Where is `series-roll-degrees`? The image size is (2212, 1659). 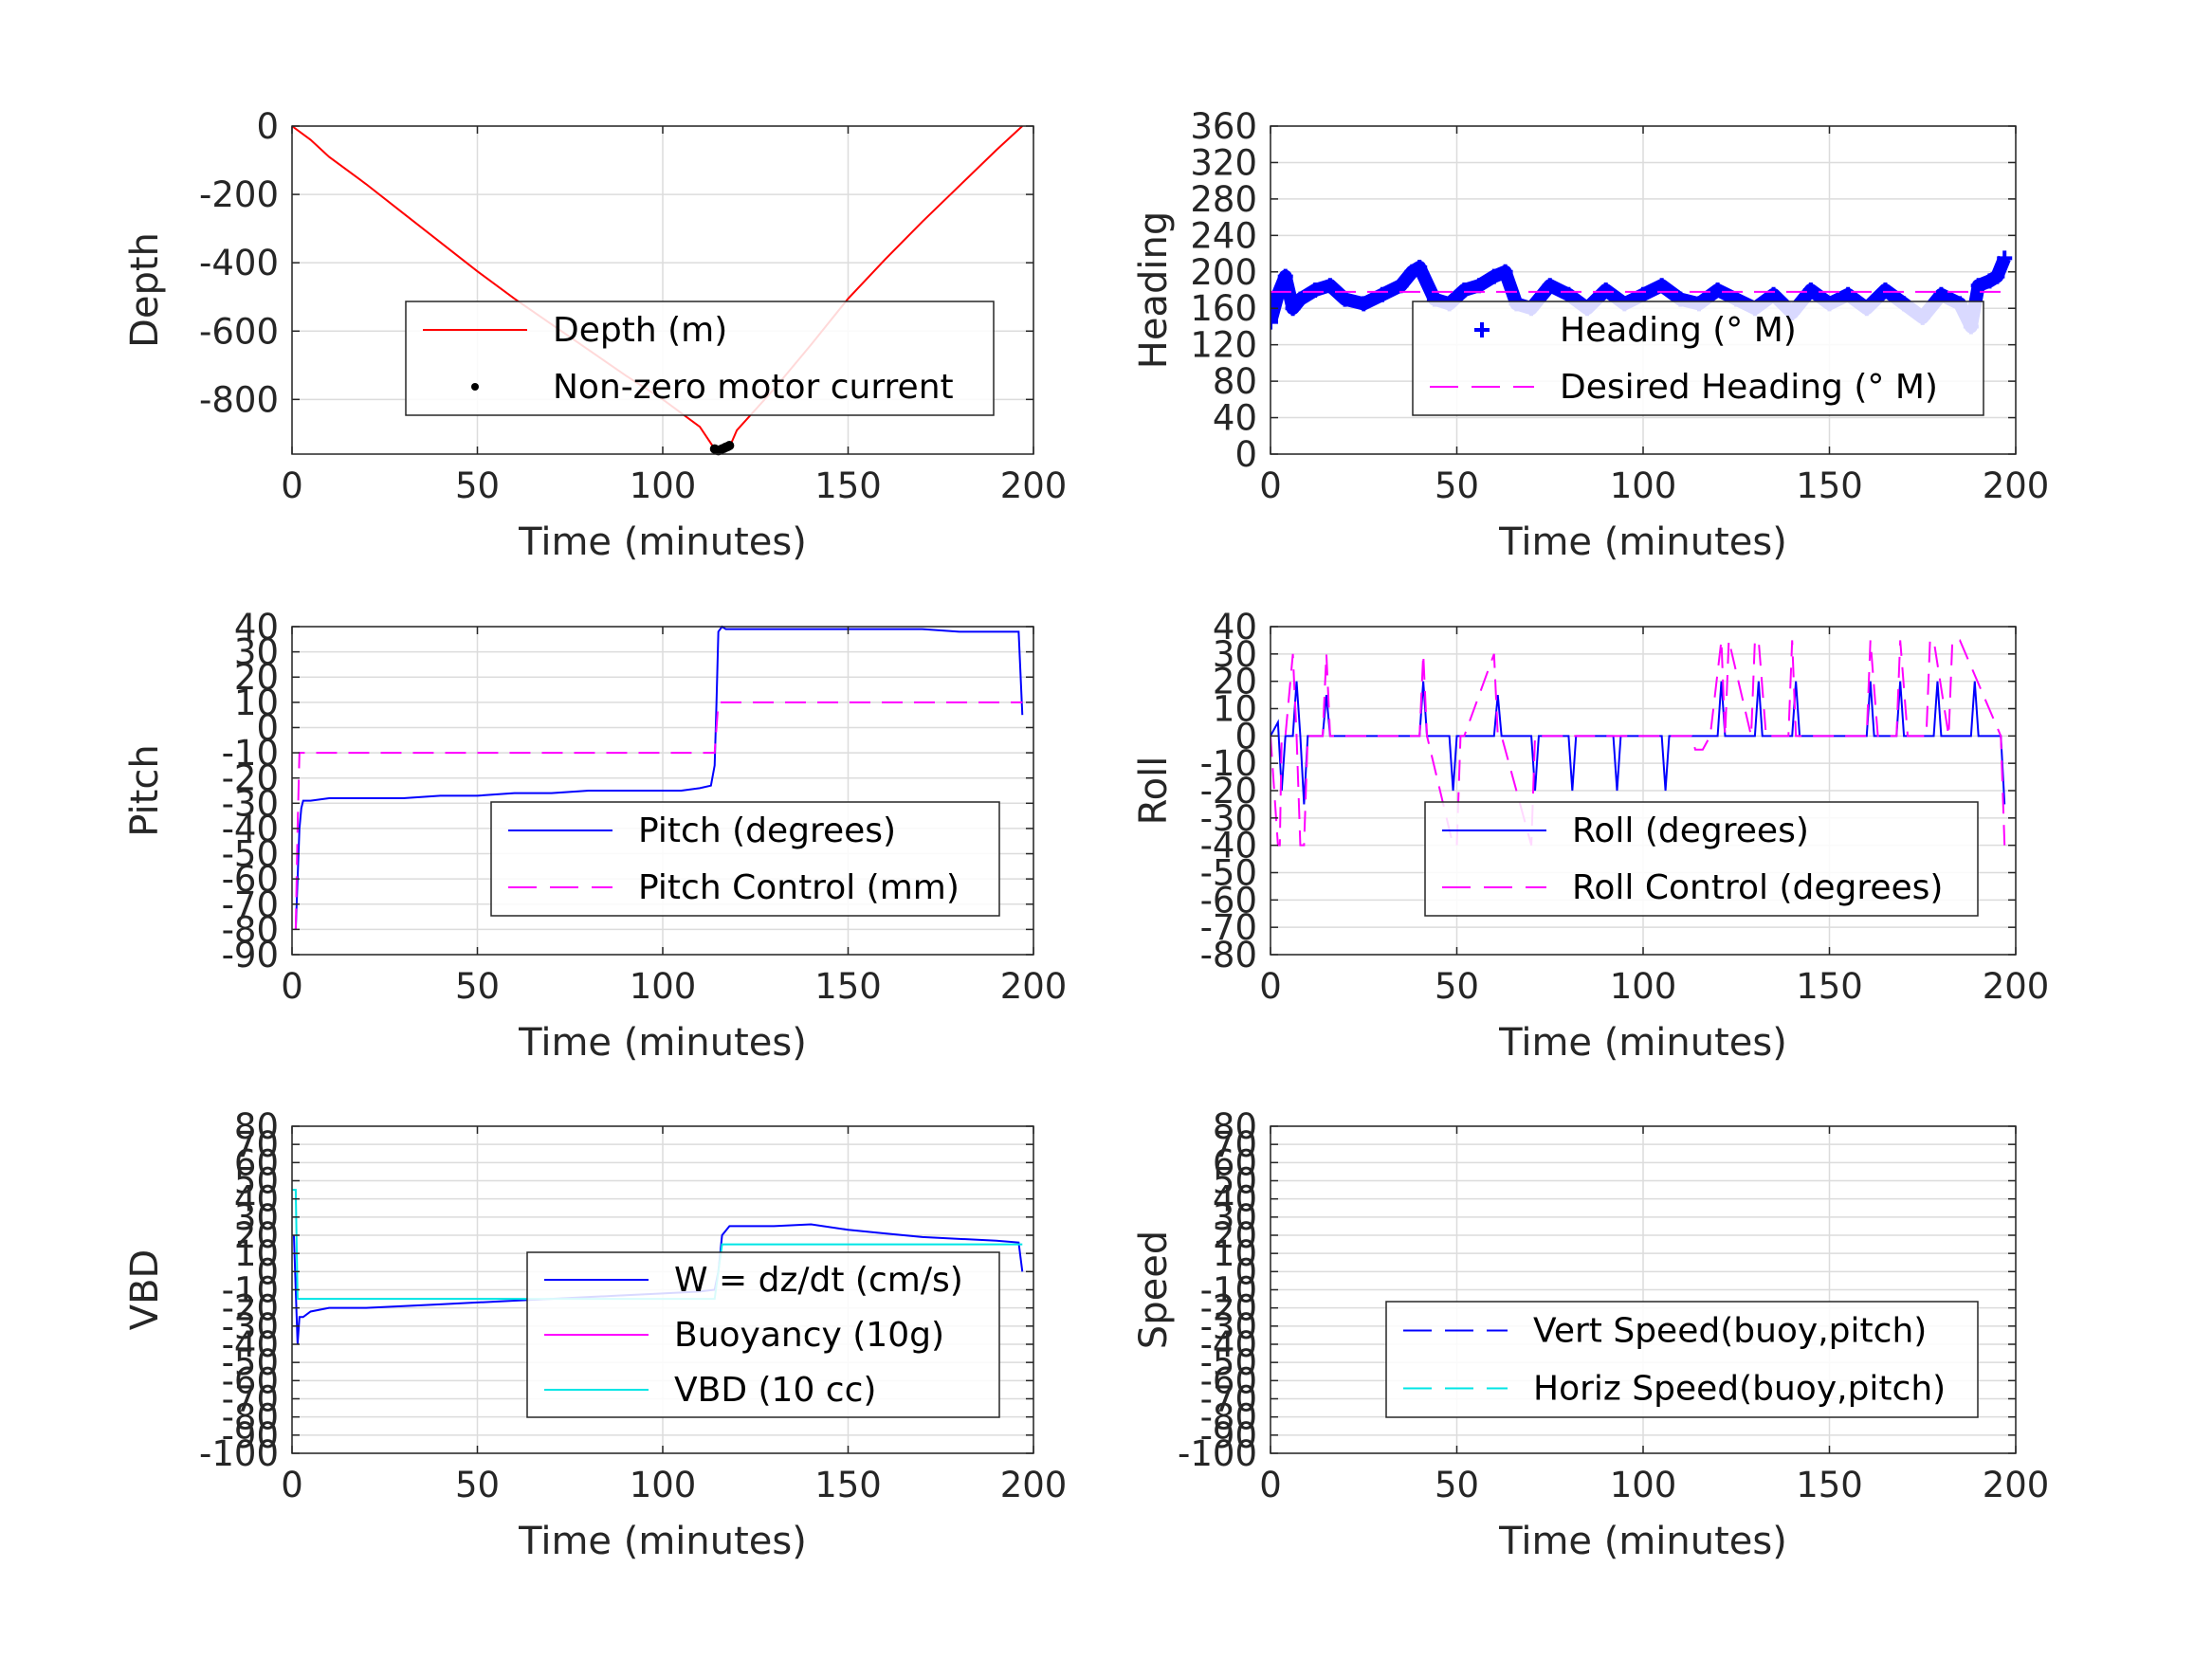 series-roll-degrees is located at coordinates (1638, 743).